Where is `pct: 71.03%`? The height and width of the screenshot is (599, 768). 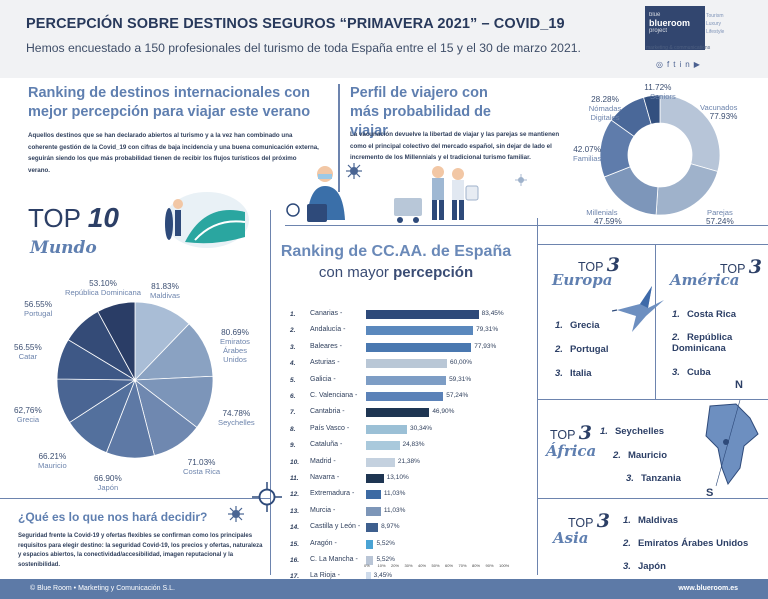
pct: 71.03% is located at coordinates (201, 462).